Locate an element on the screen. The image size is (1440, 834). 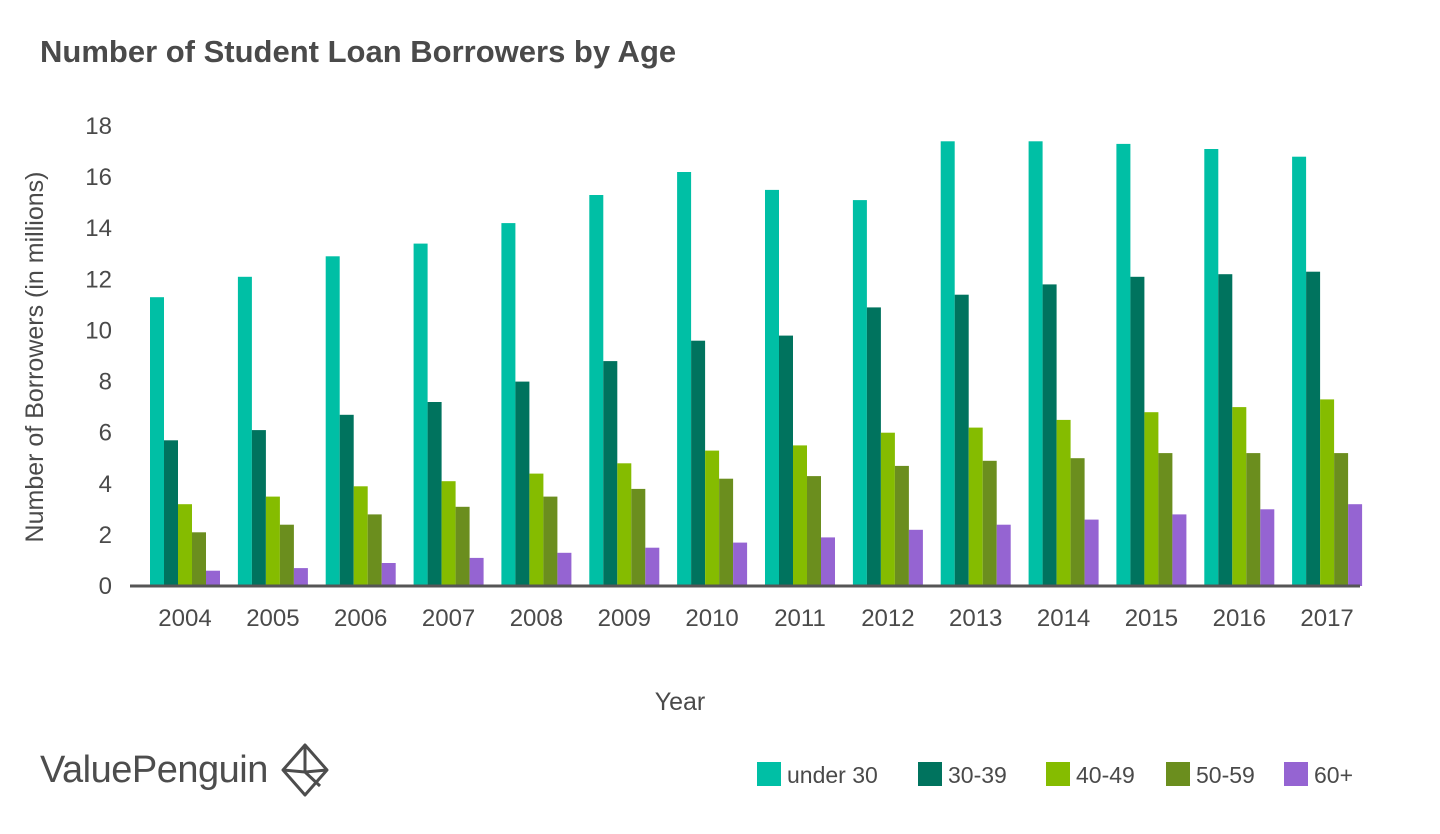
bar-2013-60+ is located at coordinates (1003, 555).